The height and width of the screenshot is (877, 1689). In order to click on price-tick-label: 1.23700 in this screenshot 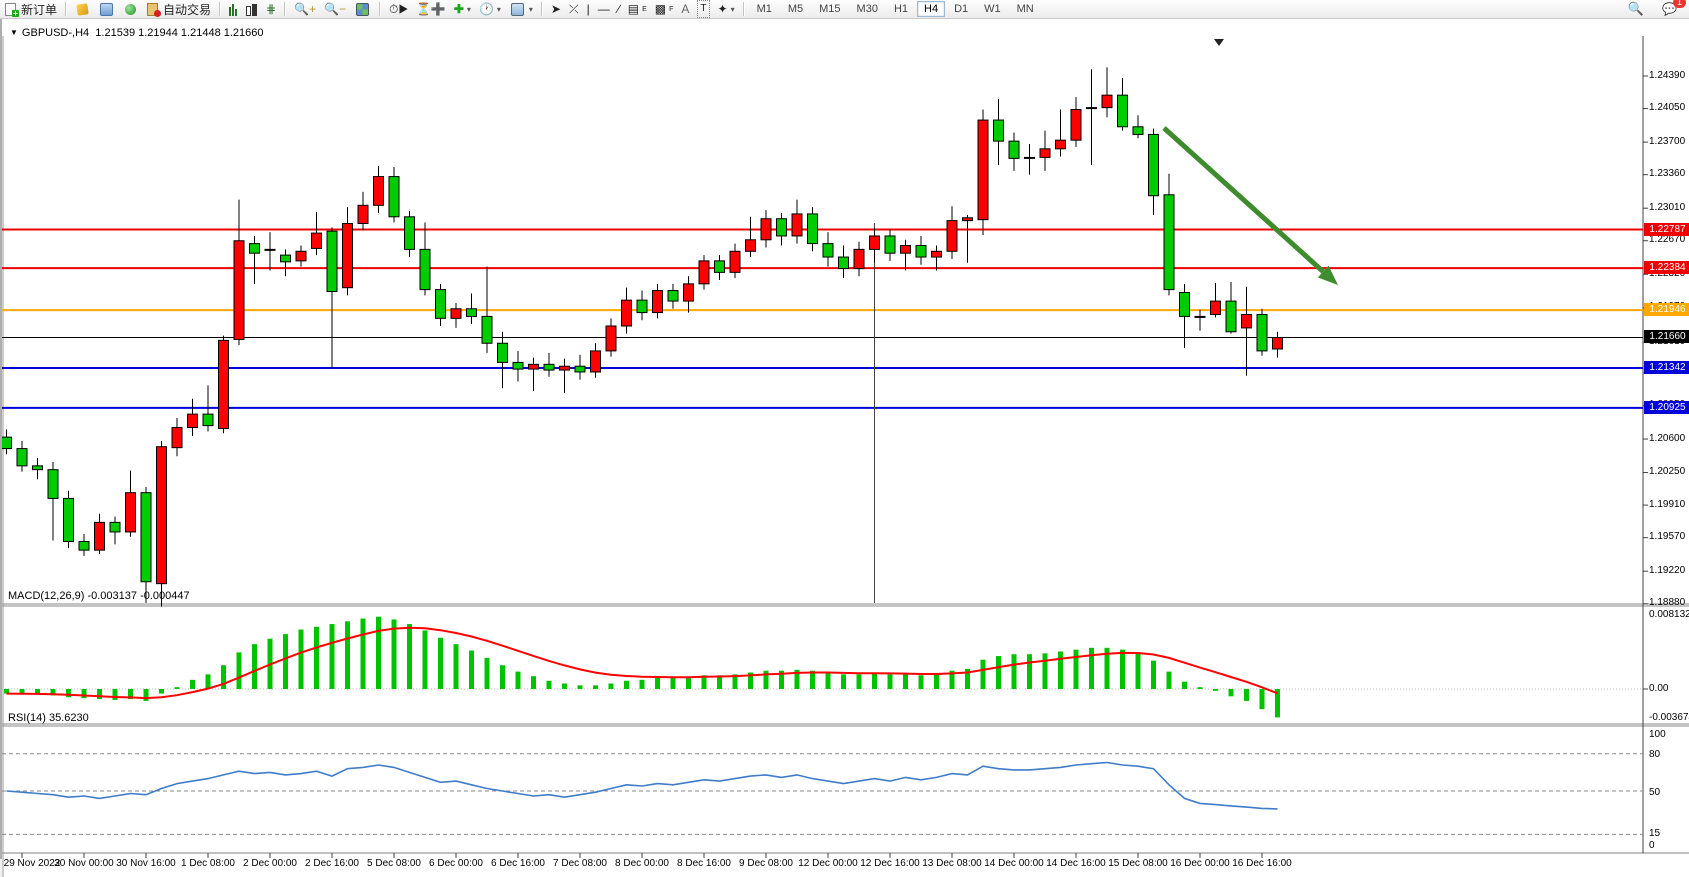, I will do `click(1667, 141)`.